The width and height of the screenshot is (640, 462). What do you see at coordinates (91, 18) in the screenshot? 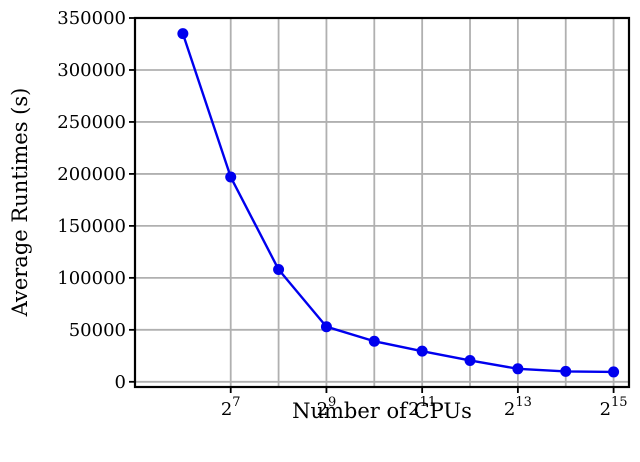
I see `y-tick-label: 350000` at bounding box center [91, 18].